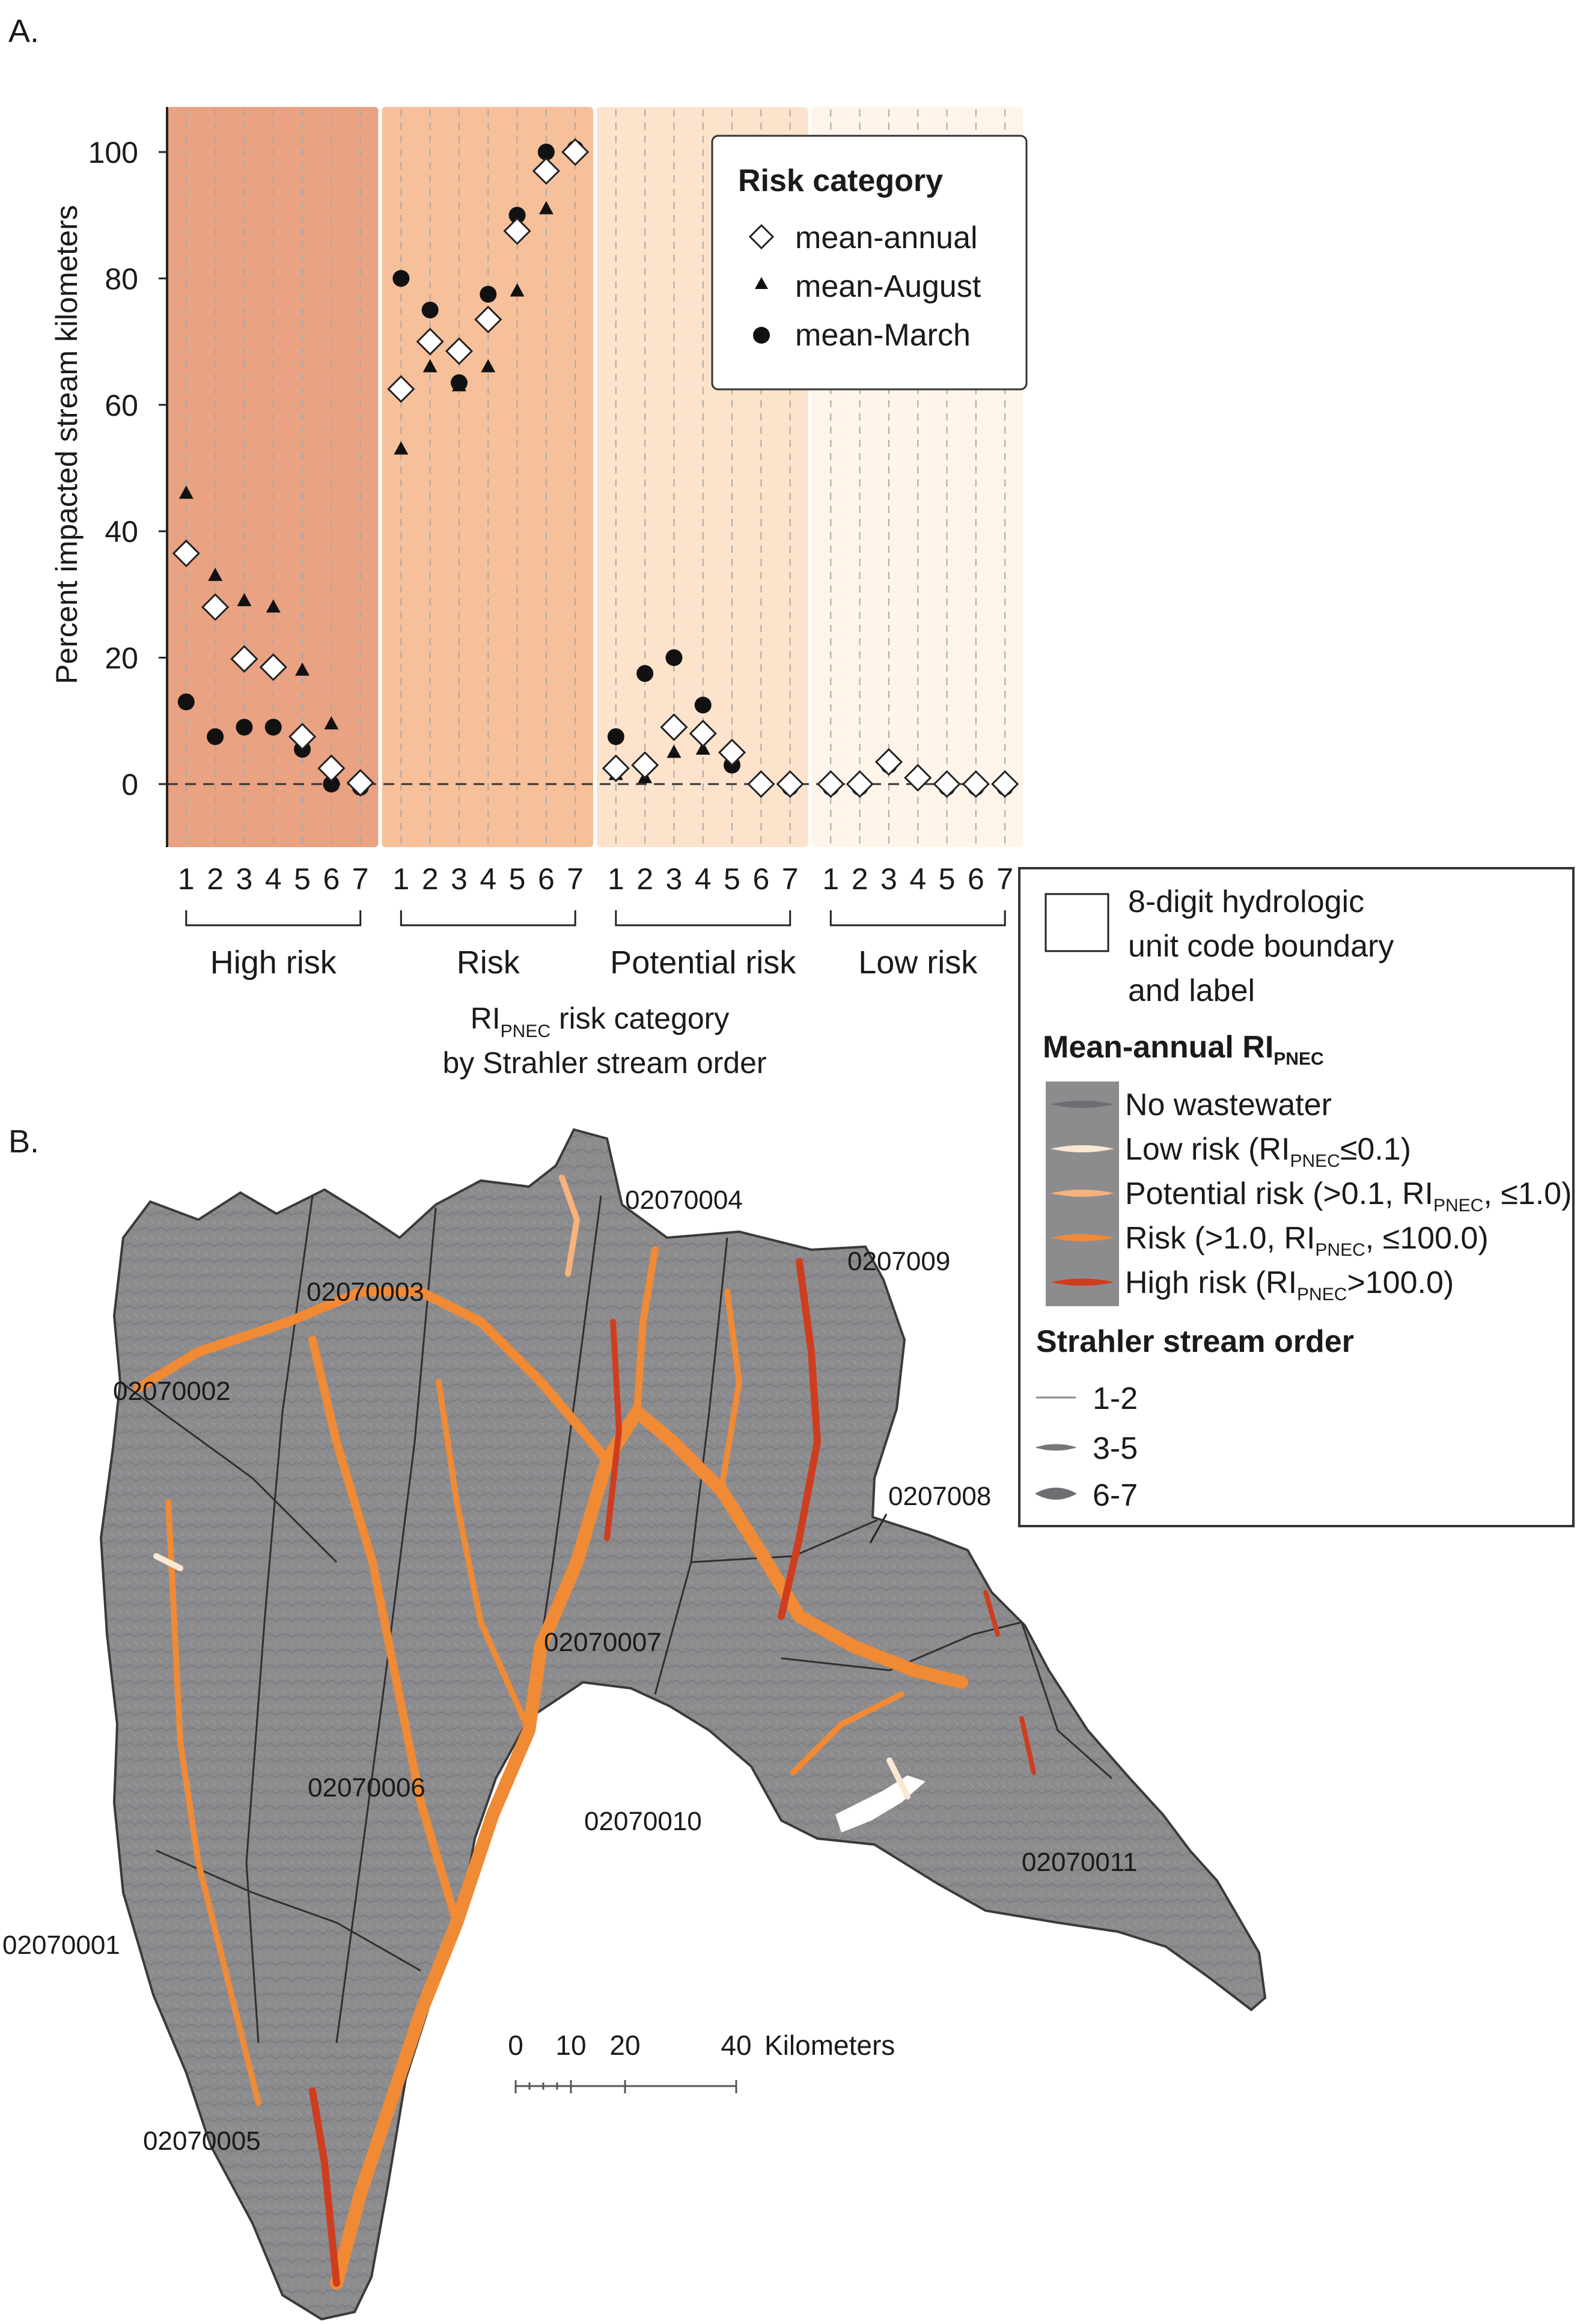 This screenshot has width=1586, height=2324. What do you see at coordinates (701, 2062) in the screenshot?
I see `scale-bar: 0 10 20 40 Kilometers` at bounding box center [701, 2062].